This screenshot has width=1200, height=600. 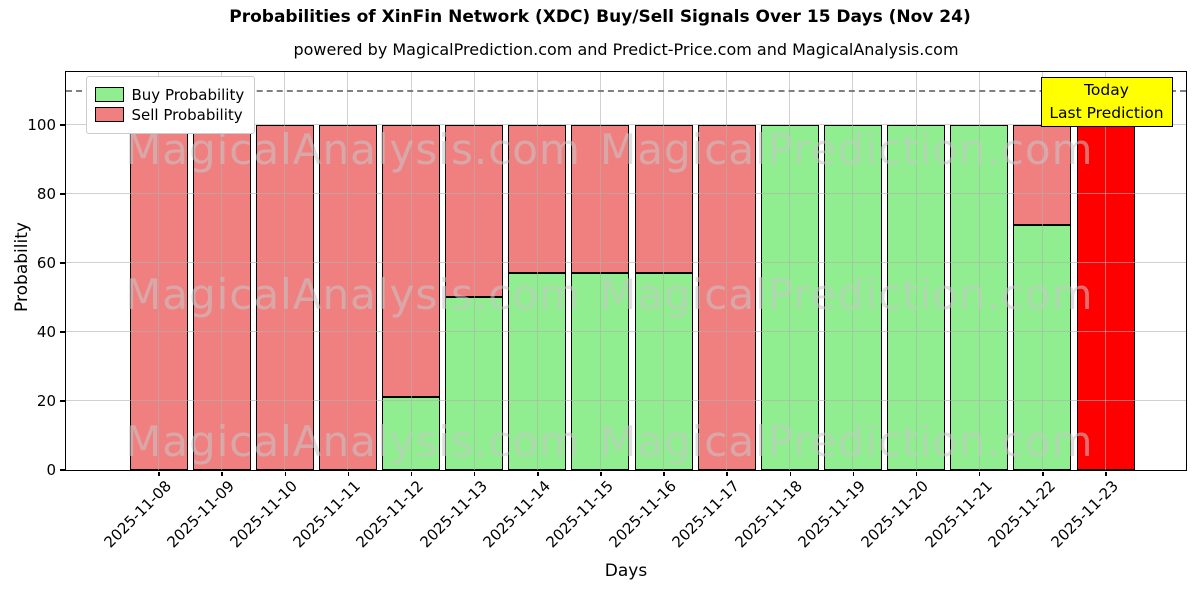 I want to click on legend-item-buy: Buy Probability, so click(x=169, y=94).